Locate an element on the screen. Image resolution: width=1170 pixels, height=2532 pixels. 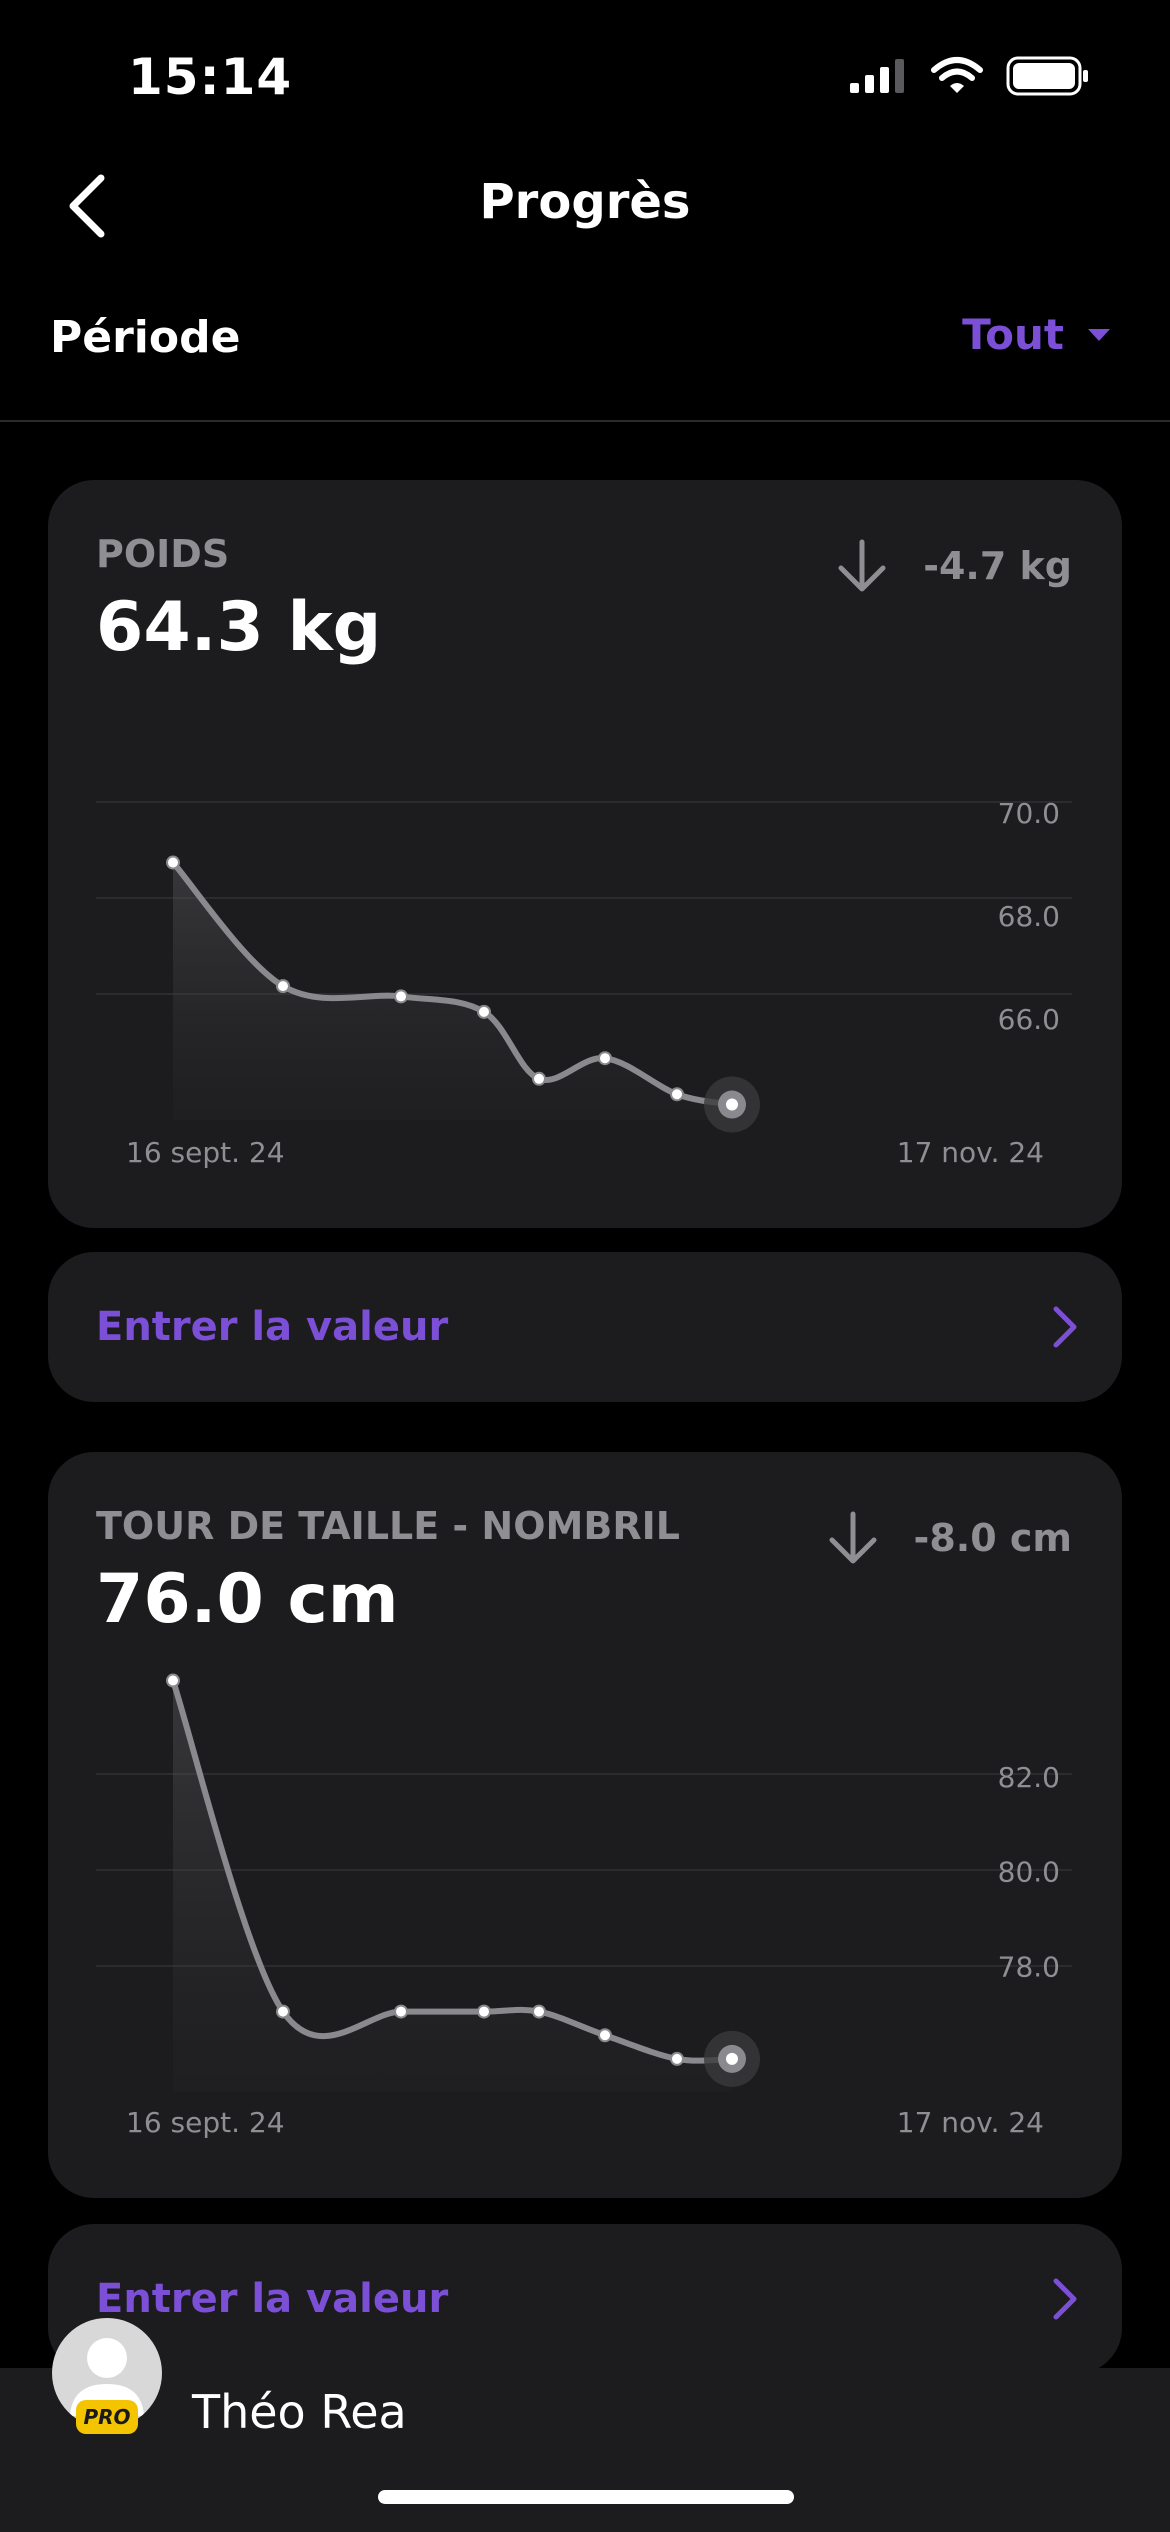
y-tick-label: 80.0 is located at coordinates (1029, 1872).